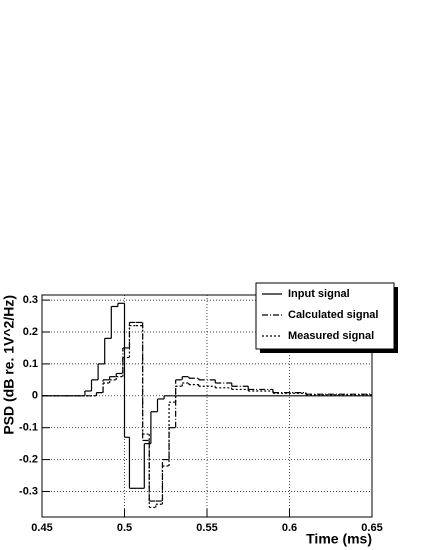  Describe the element at coordinates (9, 365) in the screenshot. I see `y-axis-title: PSD (dB re. 1V^2/Hz)` at that location.